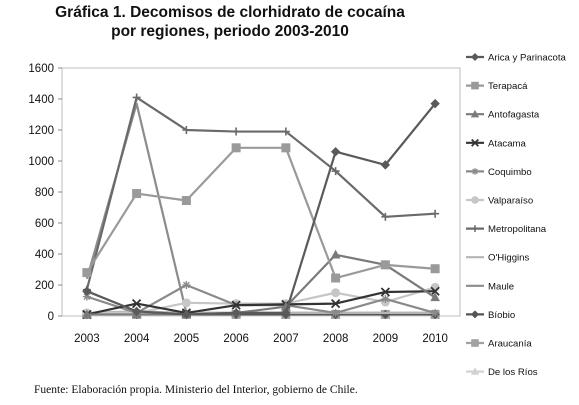 The height and width of the screenshot is (405, 579). What do you see at coordinates (475, 171) in the screenshot?
I see `legend-coquimbo-point` at bounding box center [475, 171].